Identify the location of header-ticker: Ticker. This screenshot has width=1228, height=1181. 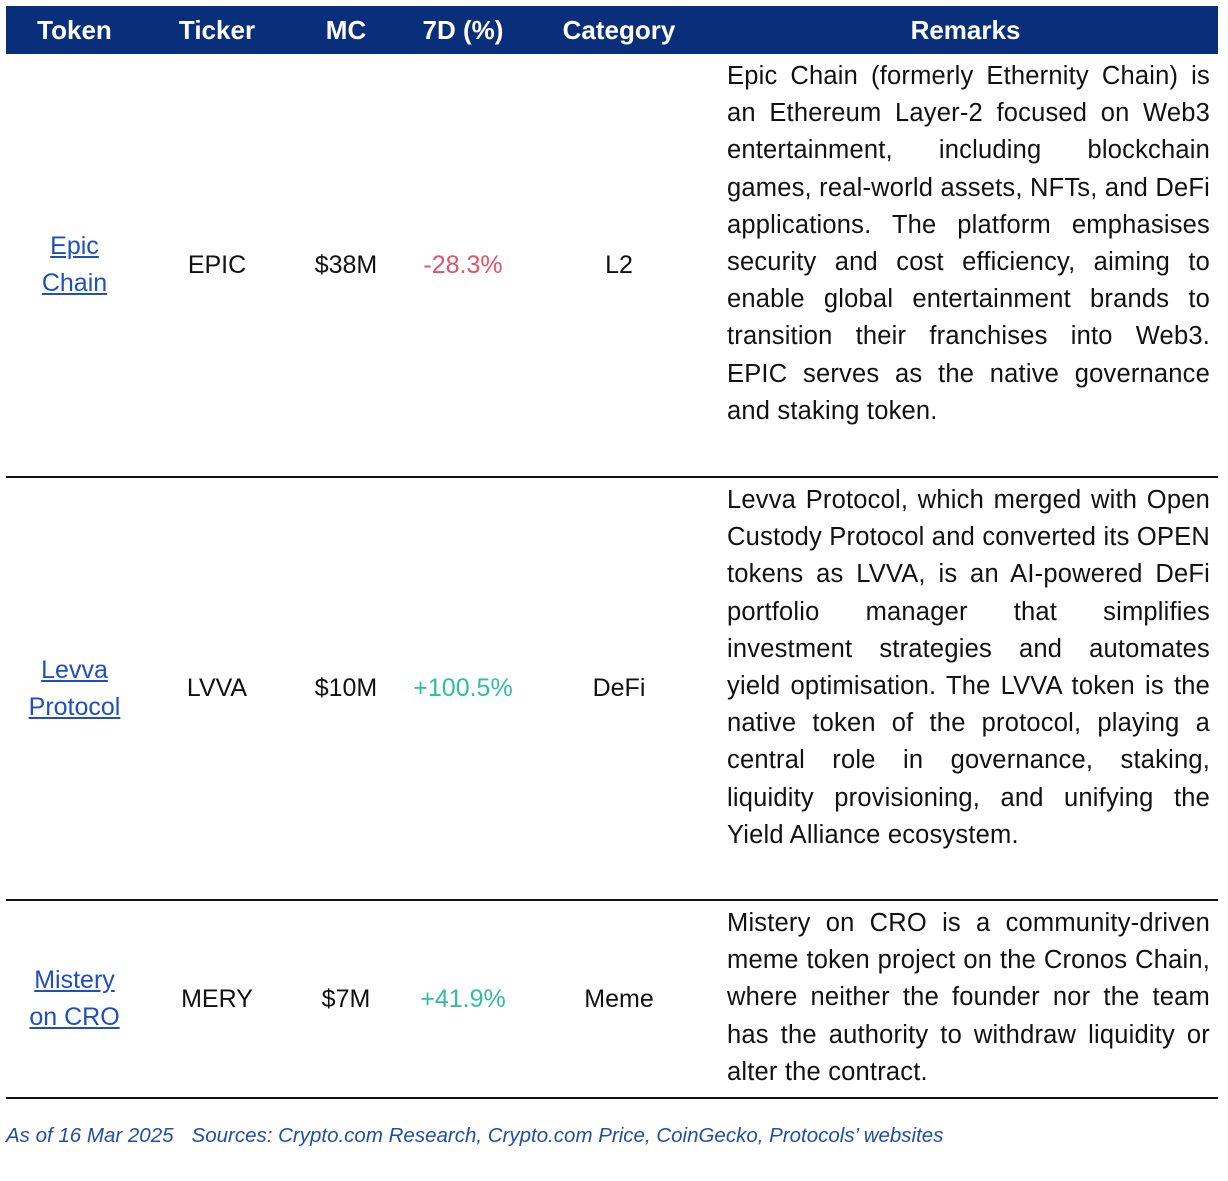
(217, 30).